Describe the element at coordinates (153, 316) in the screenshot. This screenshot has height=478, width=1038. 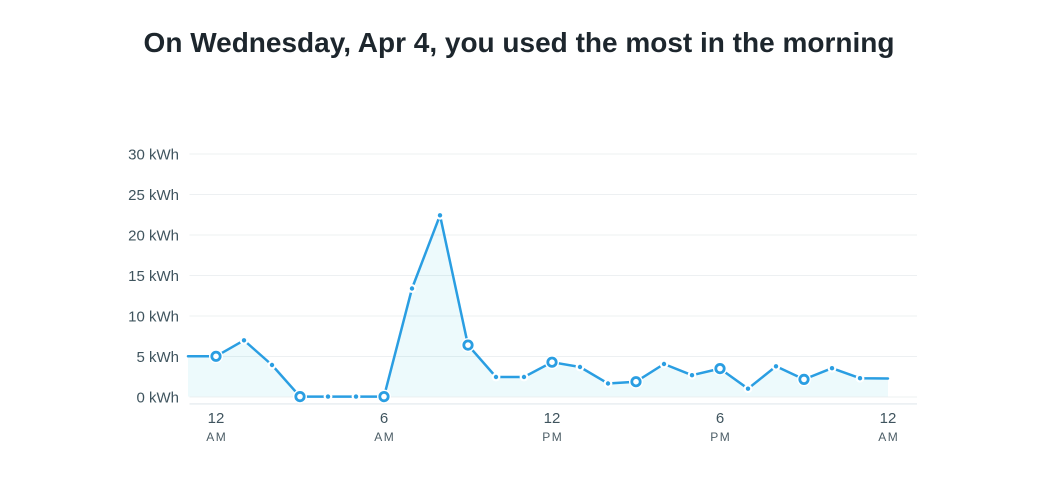
I see `svg-text: 10 kWh` at that location.